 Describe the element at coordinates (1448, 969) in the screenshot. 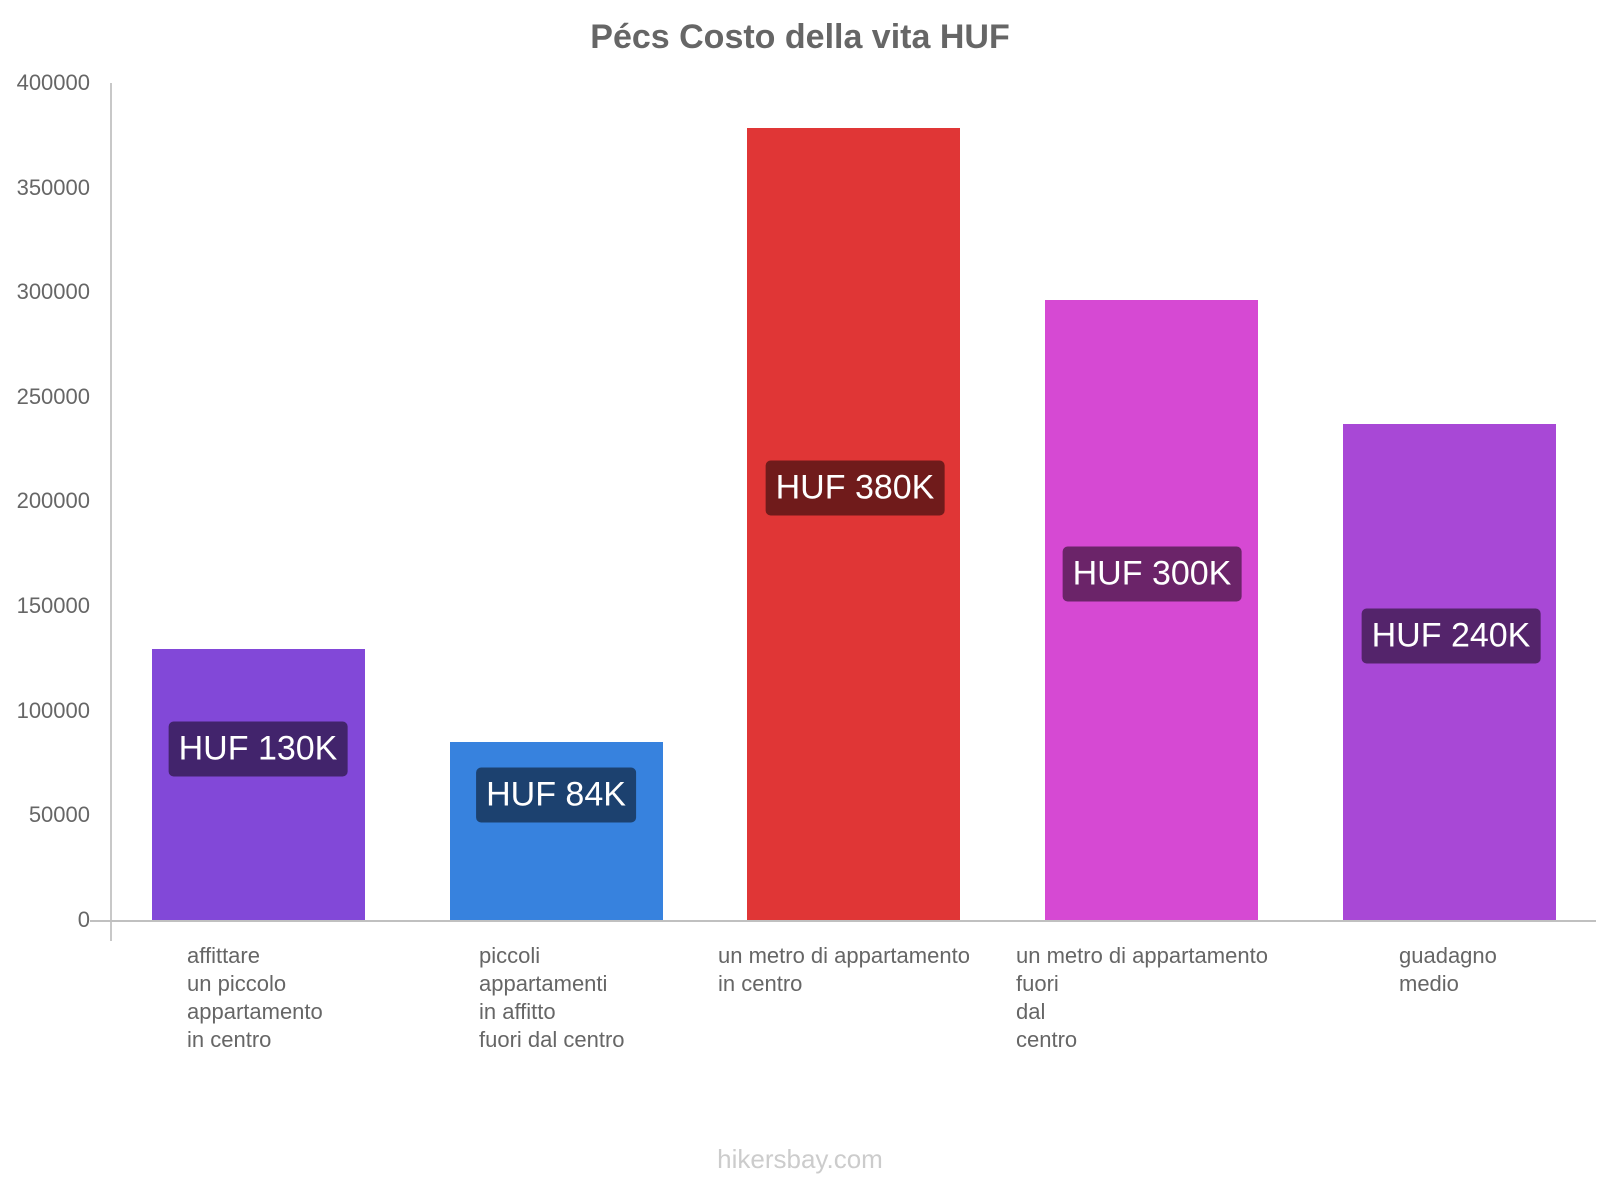

I see `x-category-label: guadagno medio` at that location.